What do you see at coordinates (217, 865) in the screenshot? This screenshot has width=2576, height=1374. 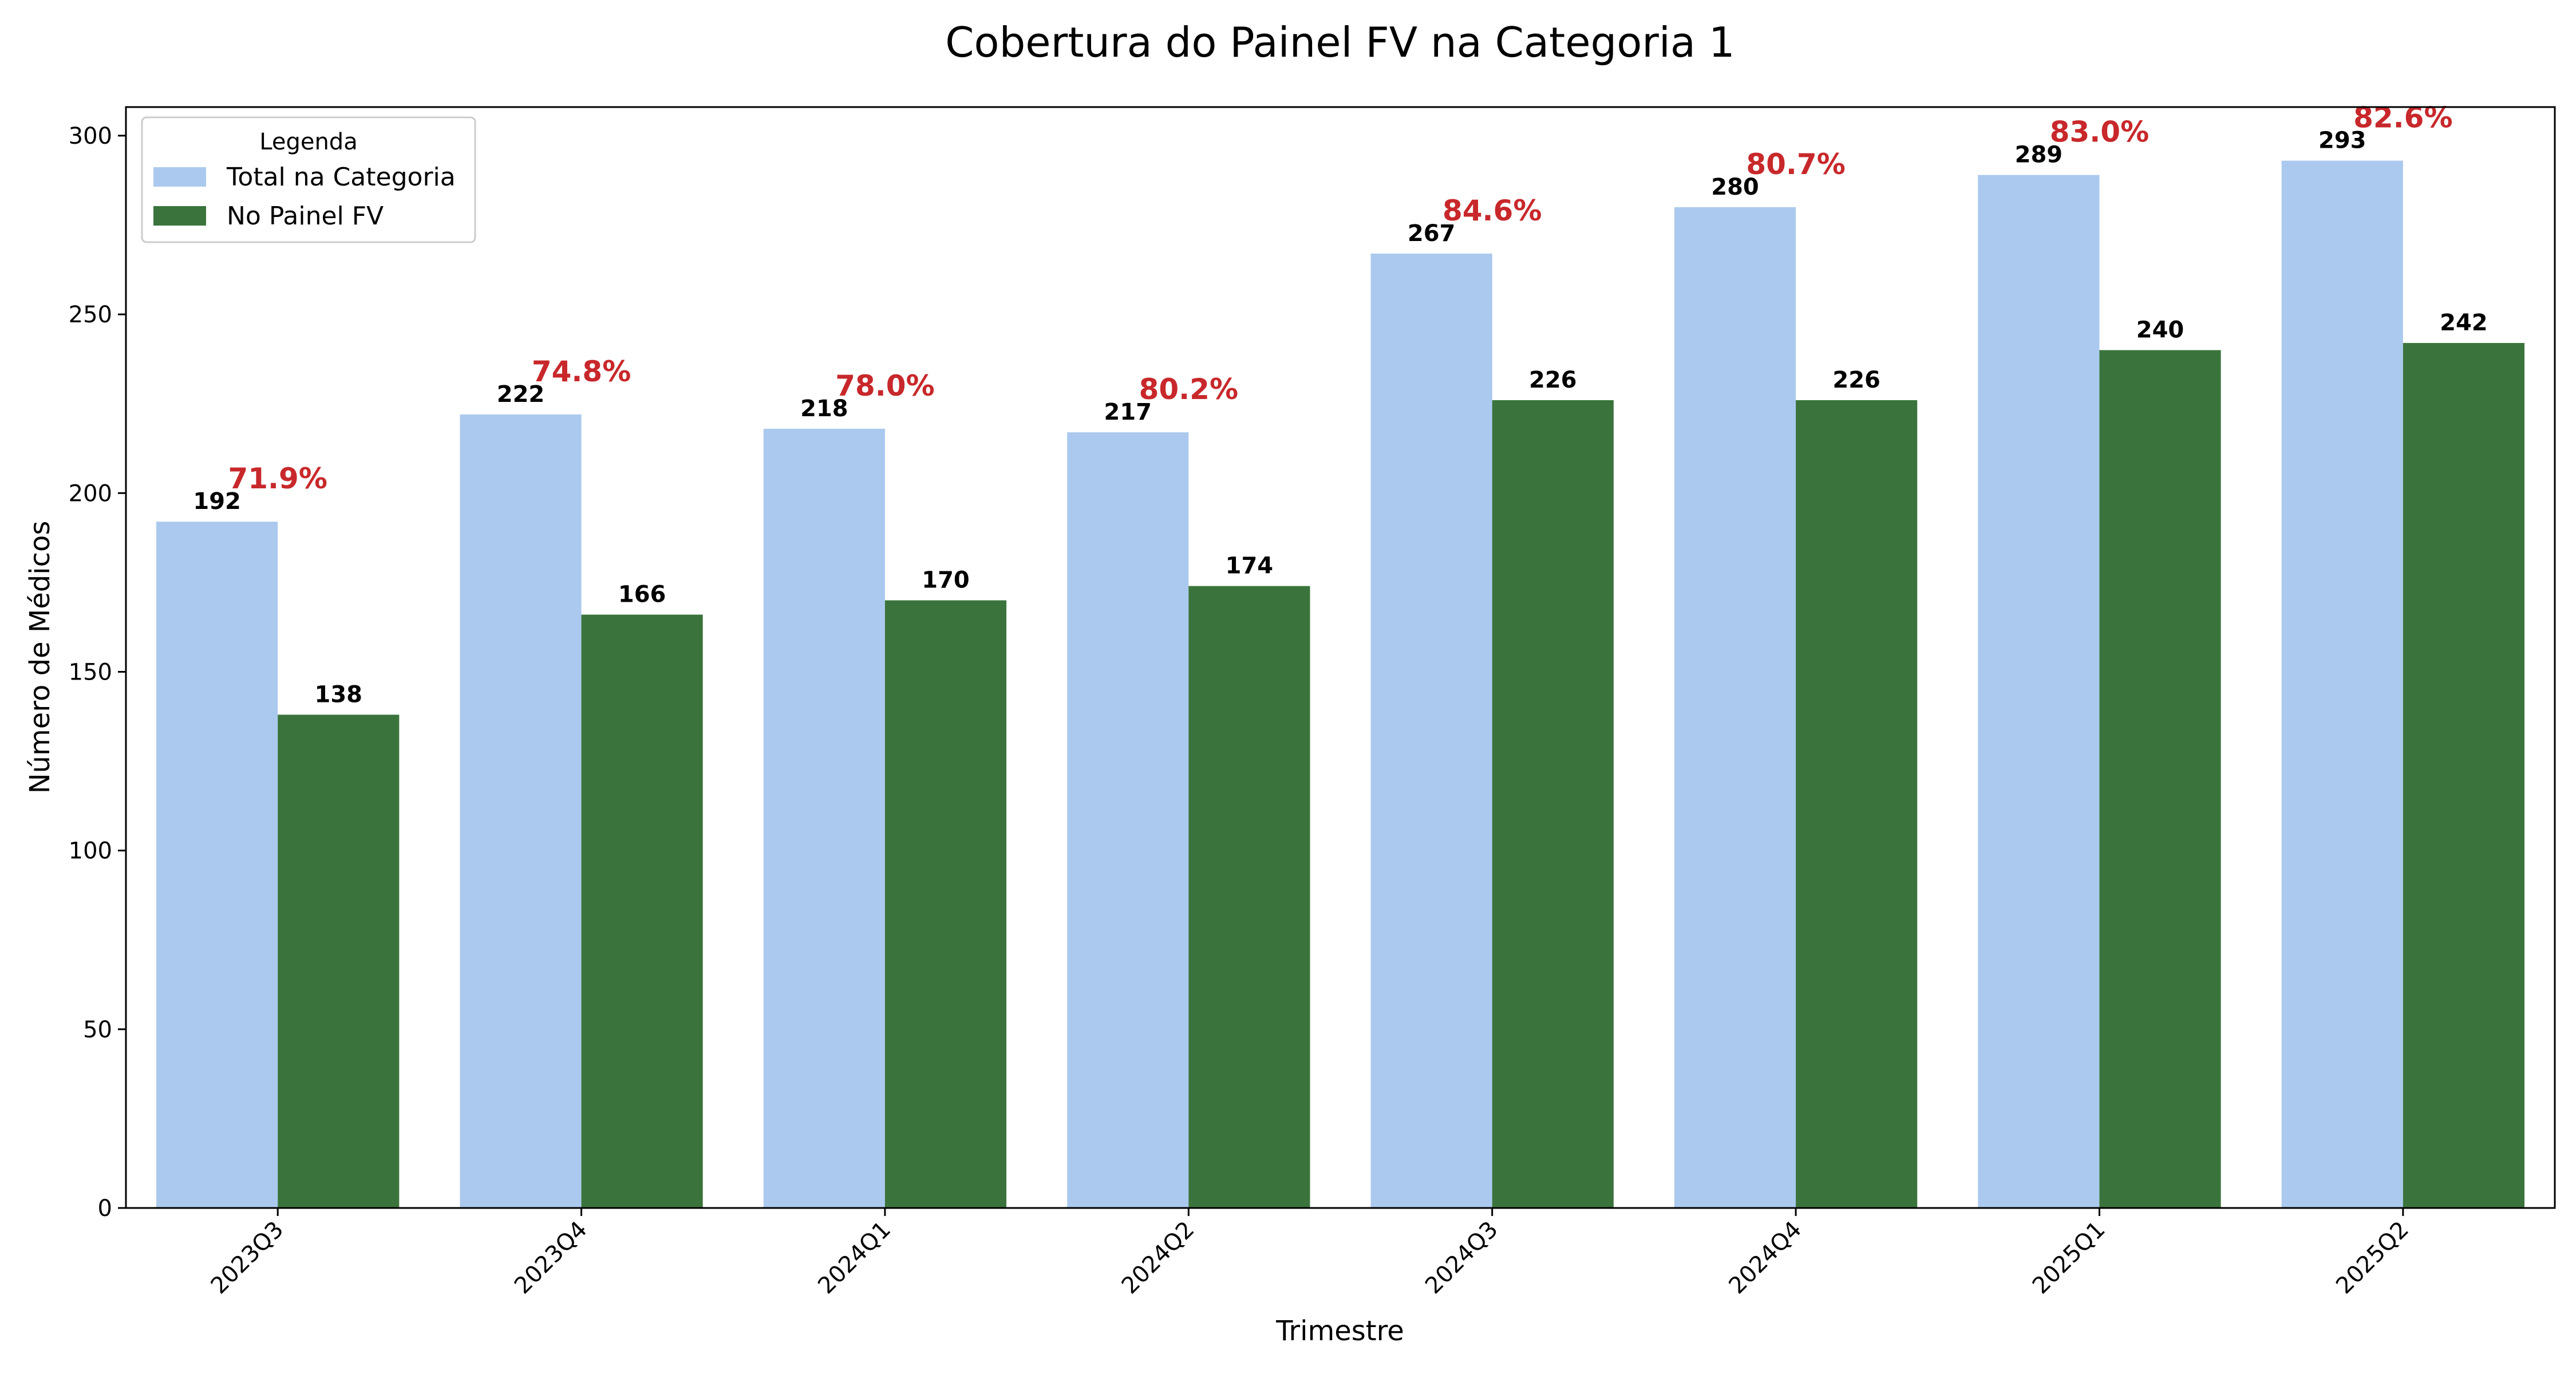 I see `bar-total-2023Q3` at bounding box center [217, 865].